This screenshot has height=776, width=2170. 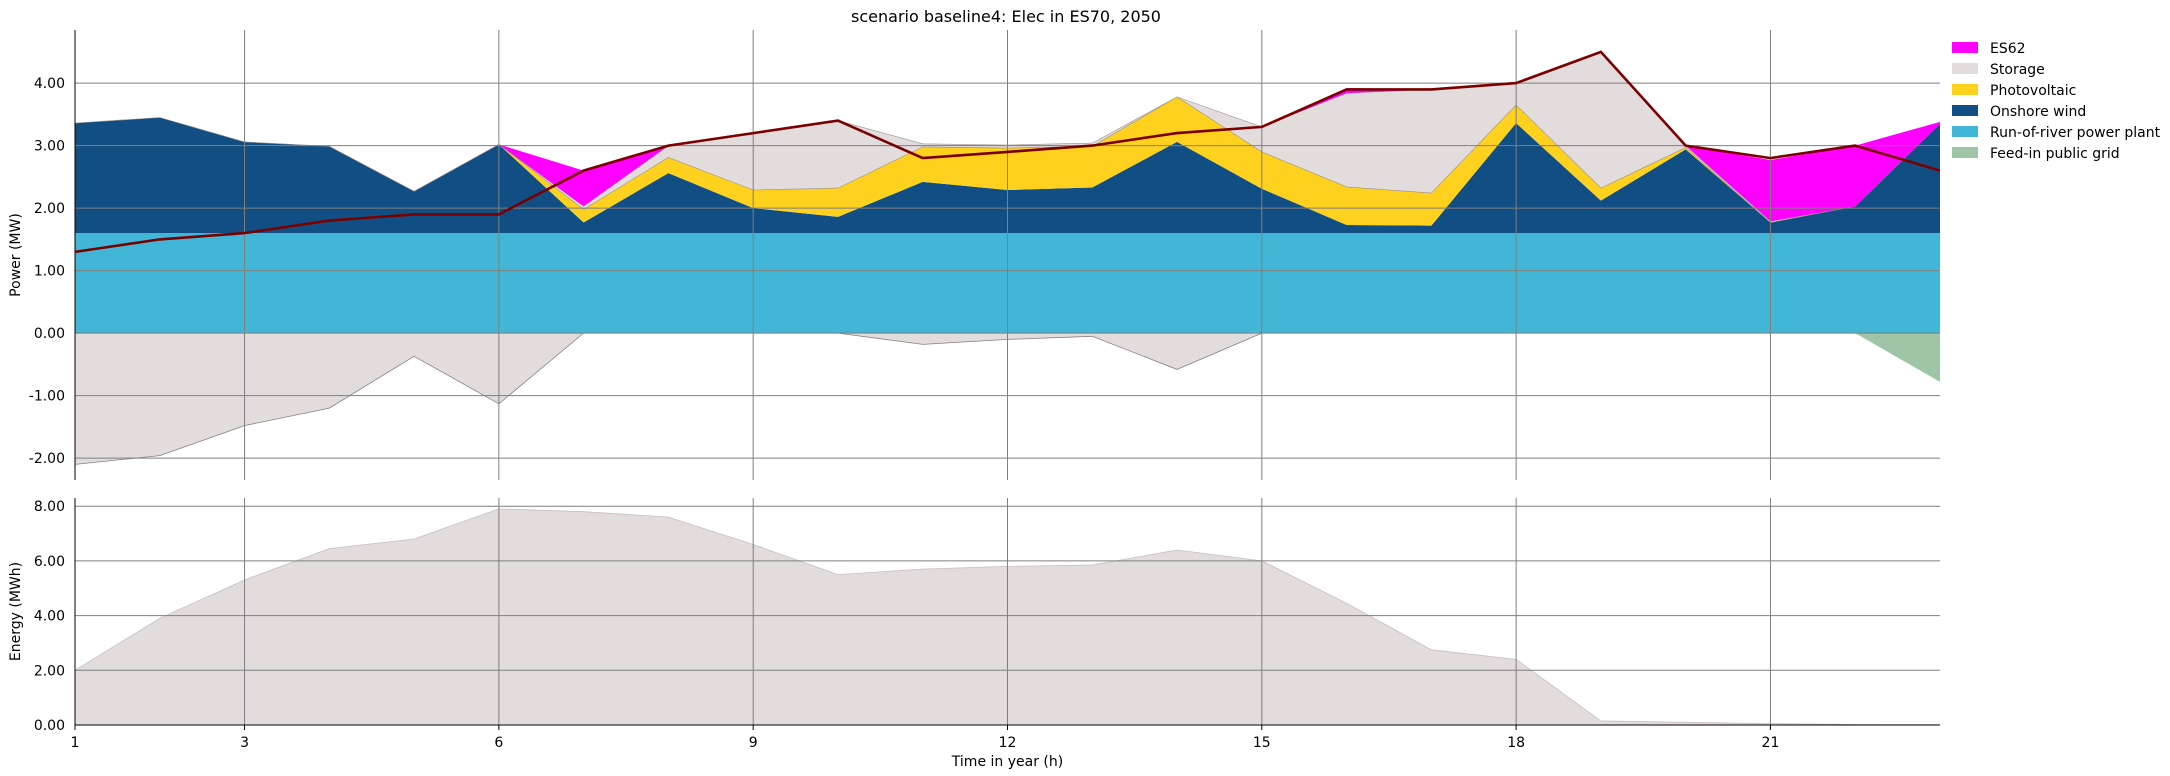 What do you see at coordinates (47, 397) in the screenshot?
I see `power-ytick-label: -1.00` at bounding box center [47, 397].